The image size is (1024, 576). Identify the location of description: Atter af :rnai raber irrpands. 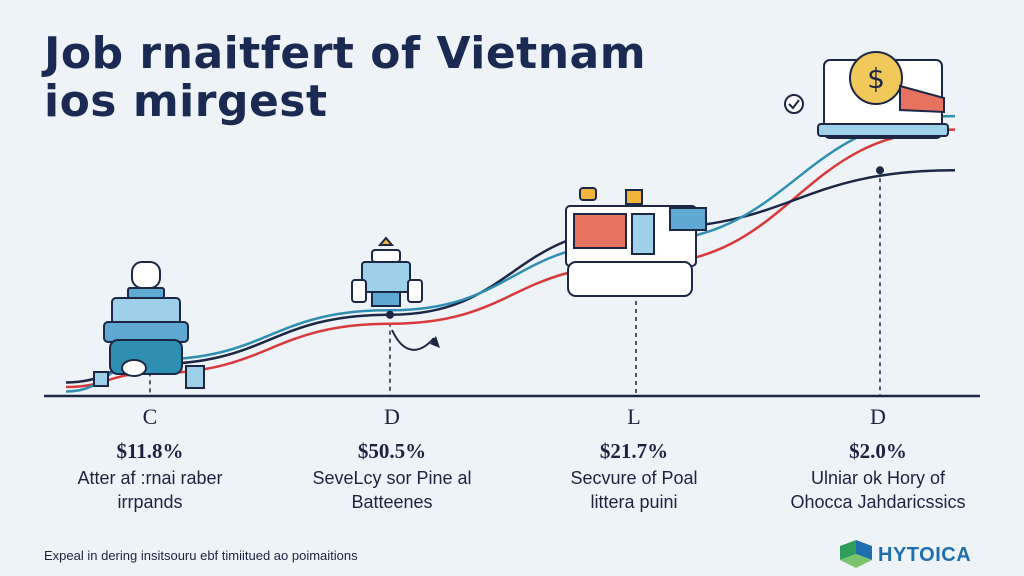
(150, 490).